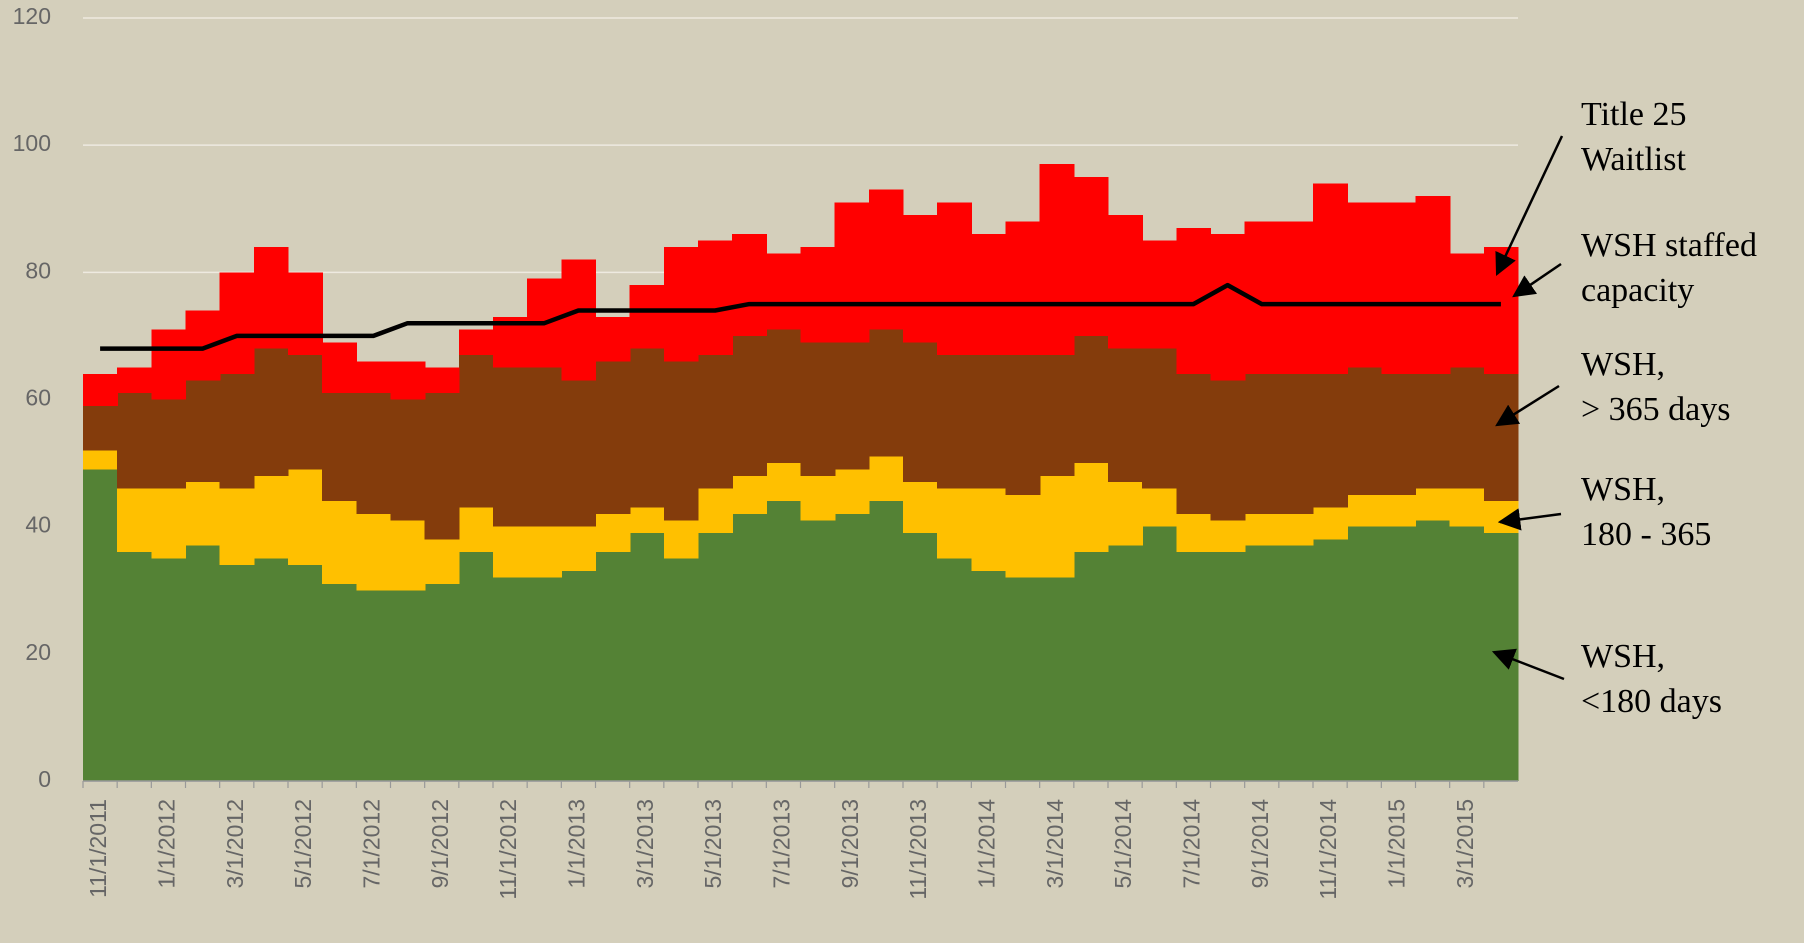 The image size is (1804, 943). Describe the element at coordinates (1646, 512) in the screenshot. I see `legend-label: WSH, 180 - 365` at that location.